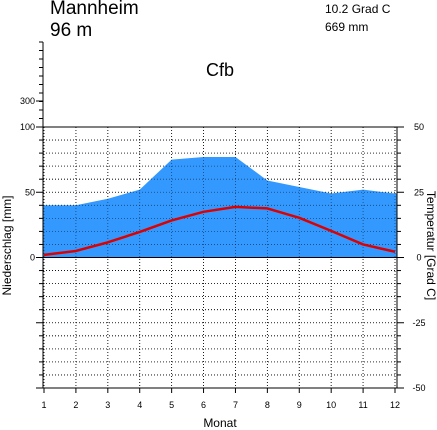 This screenshot has width=437, height=430. I want to click on climate-class: Cfb, so click(220, 70).